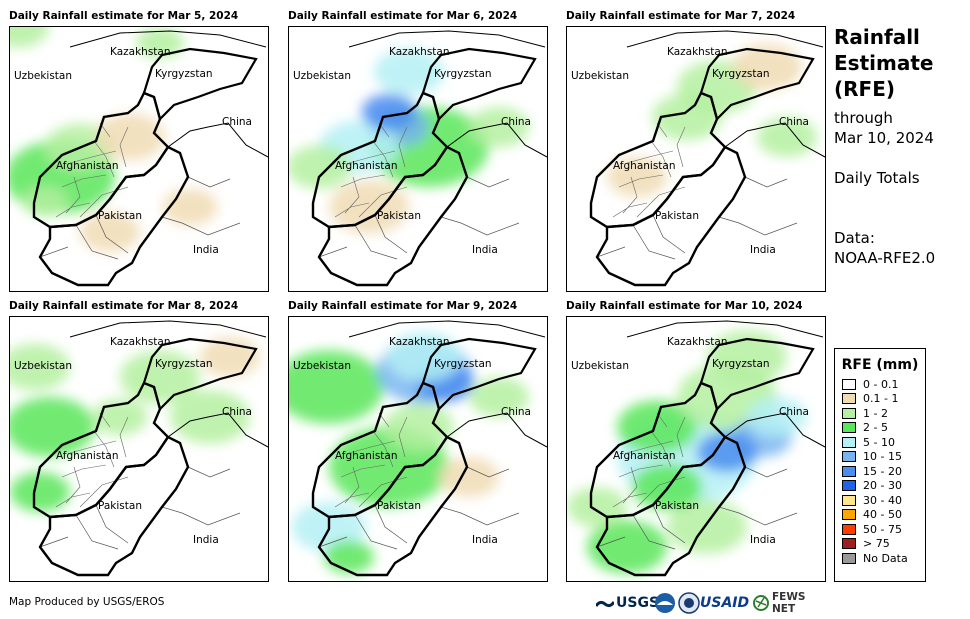  What do you see at coordinates (689, 603) in the screenshot?
I see `dhs-seal-icon` at bounding box center [689, 603].